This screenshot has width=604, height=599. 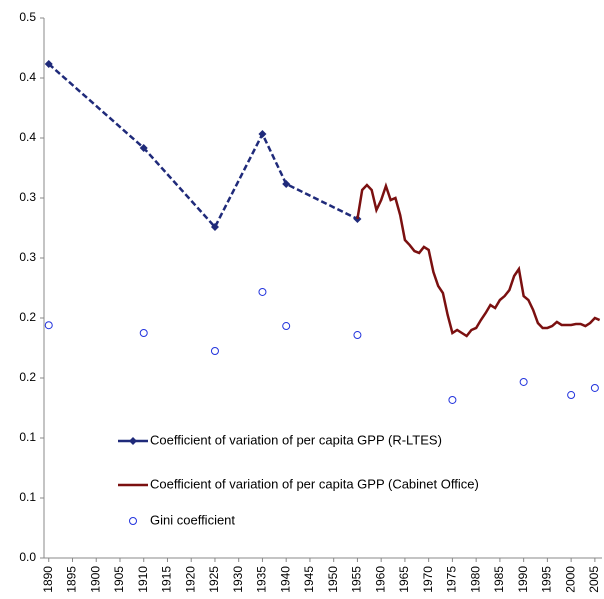 I want to click on x-tick-label: 1890, so click(x=48, y=579).